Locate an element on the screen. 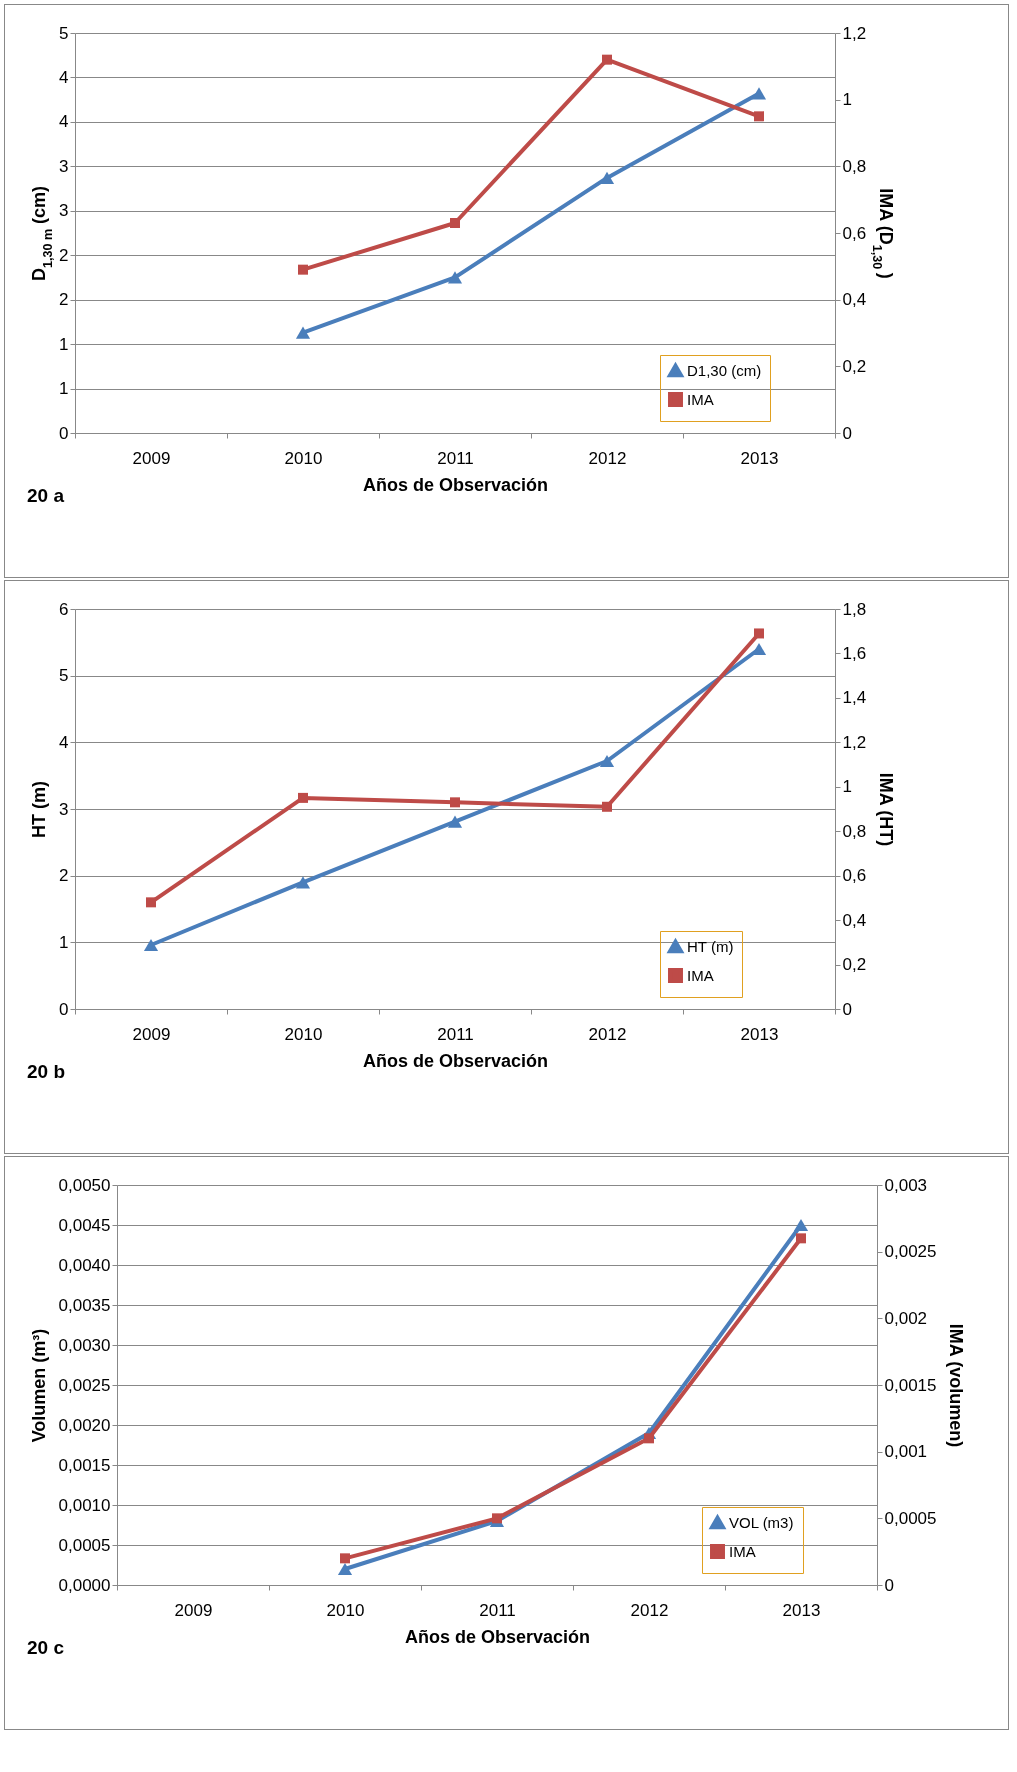 This screenshot has height=1772, width=1017. y2-tick-label: 1,4 is located at coordinates (854, 698).